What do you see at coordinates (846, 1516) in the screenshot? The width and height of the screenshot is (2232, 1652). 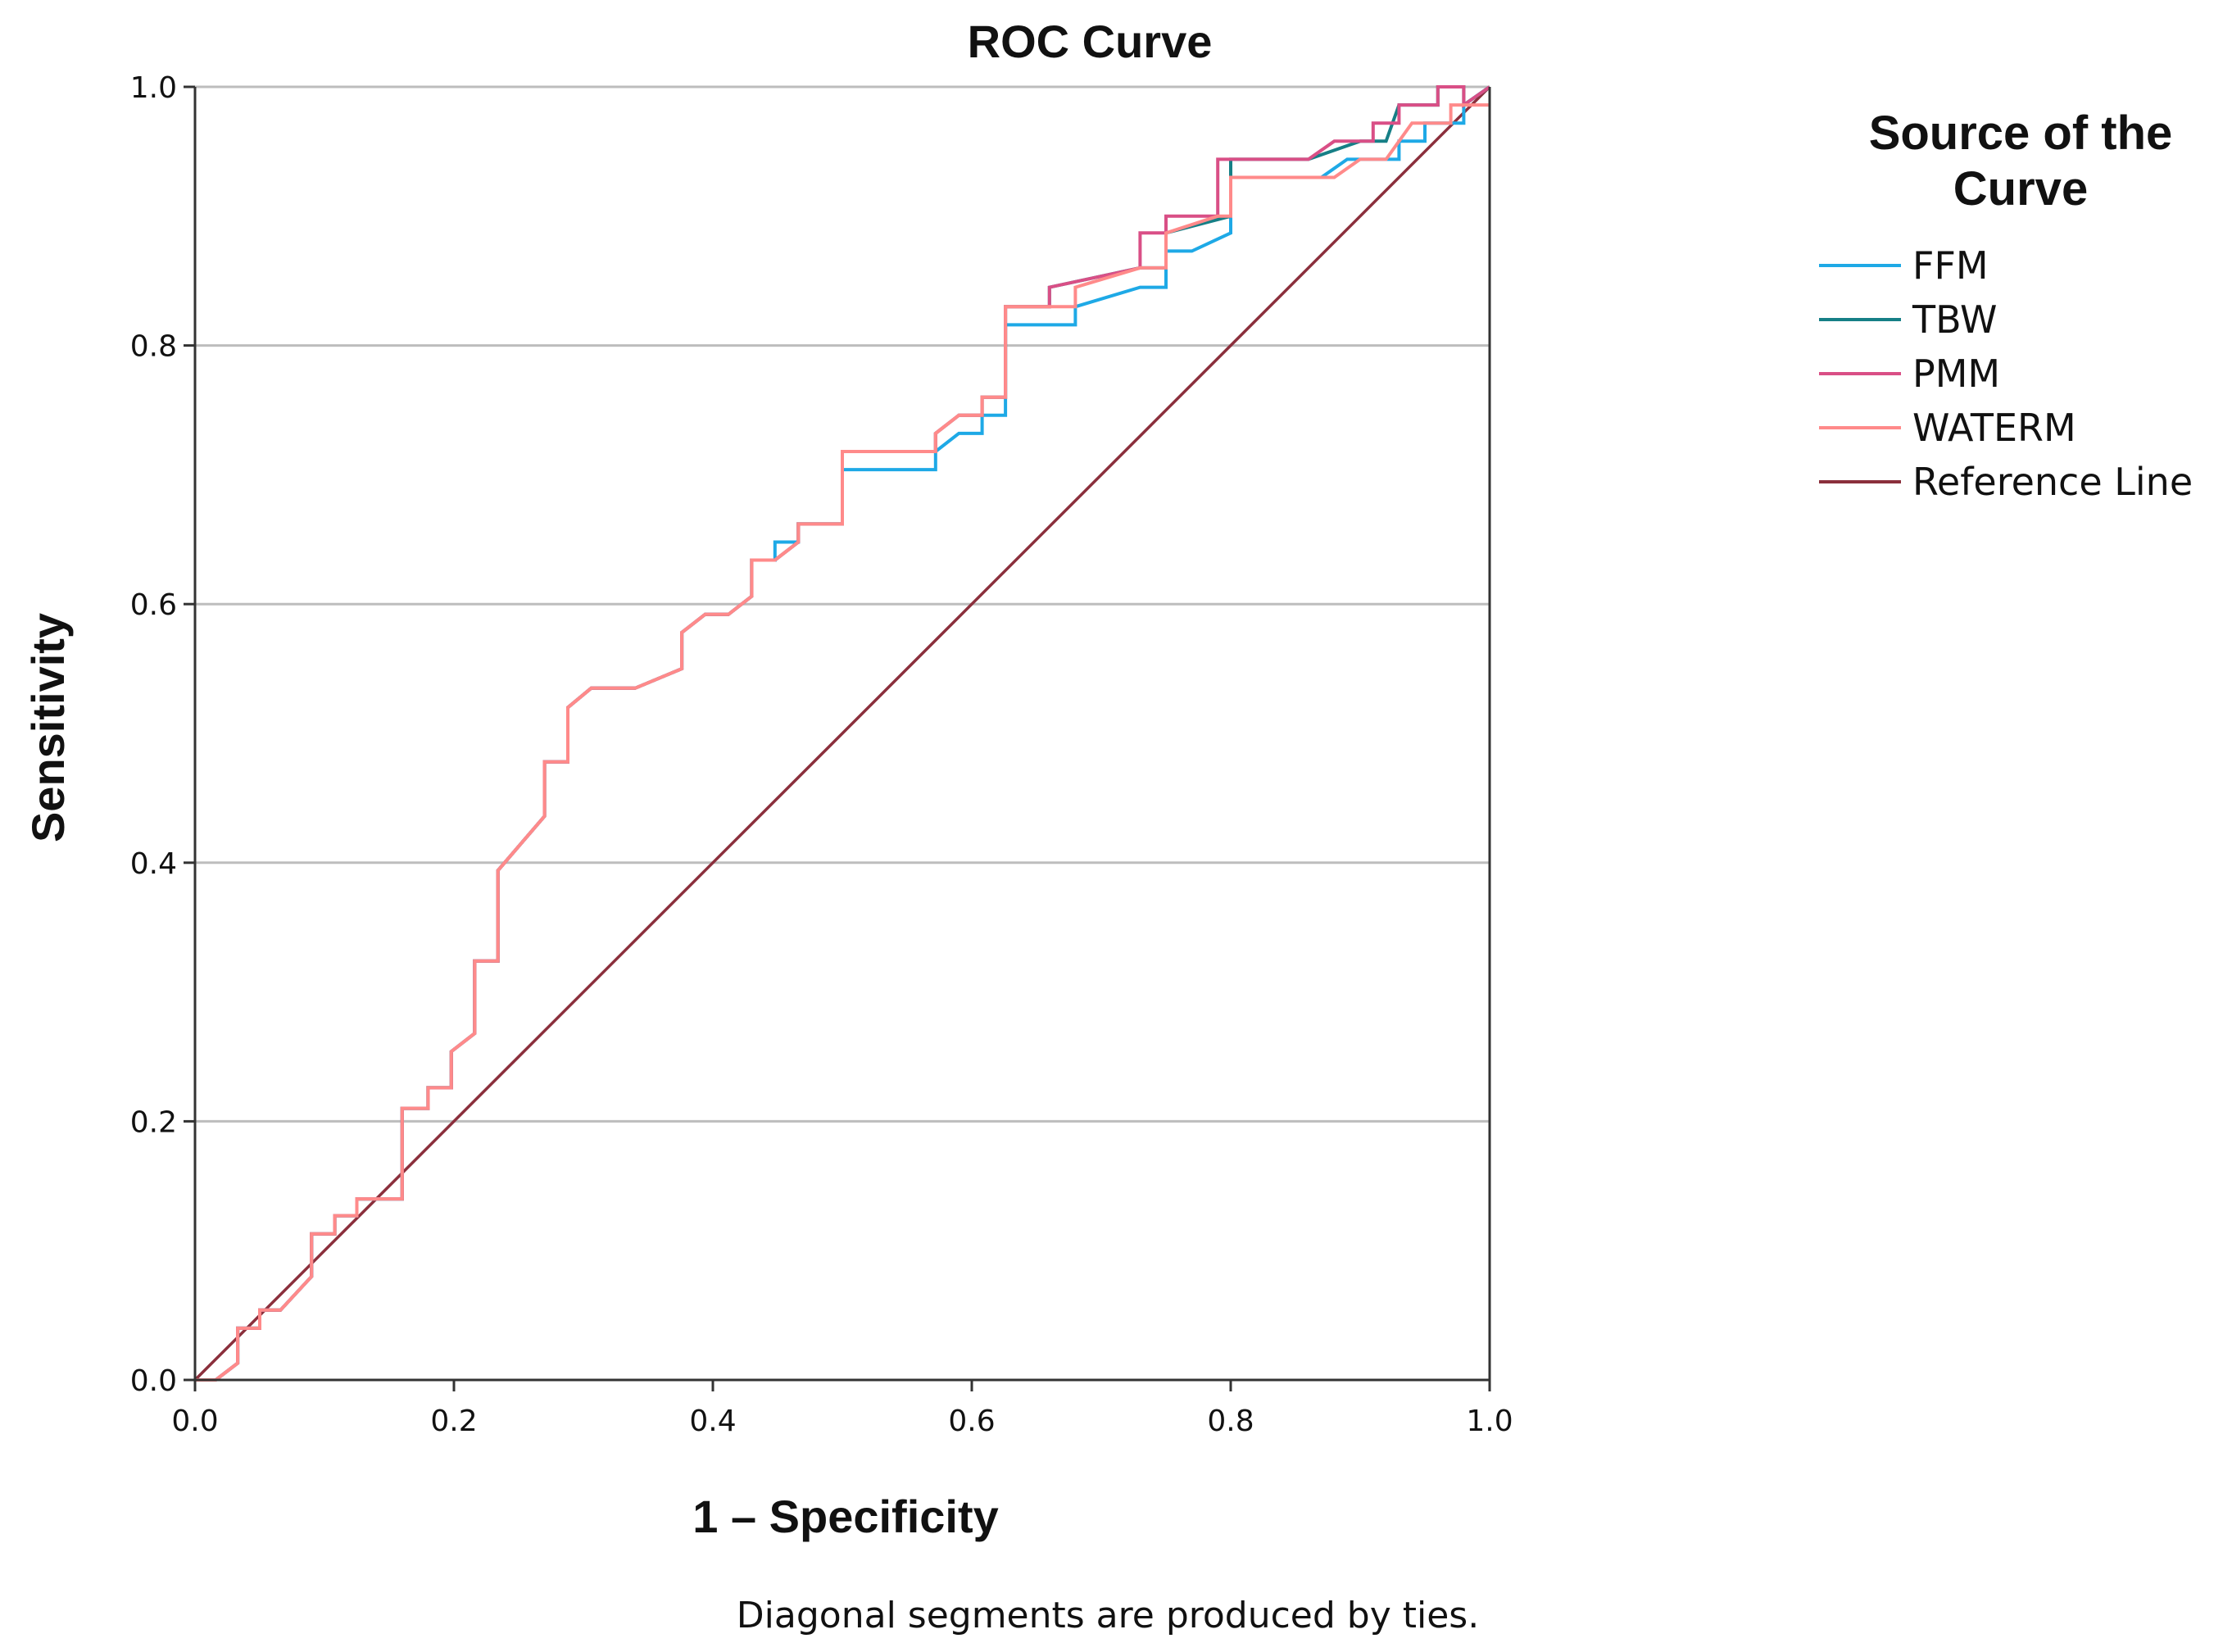 I see `x-axis-title: 1 – Specificity` at bounding box center [846, 1516].